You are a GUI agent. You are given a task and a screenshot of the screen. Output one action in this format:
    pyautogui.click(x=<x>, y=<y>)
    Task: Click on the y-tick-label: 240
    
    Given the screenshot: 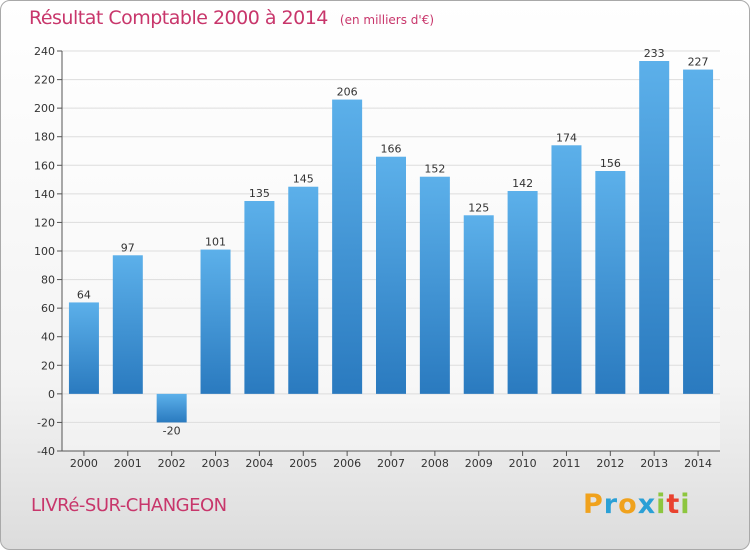 What is the action you would take?
    pyautogui.click(x=44, y=51)
    